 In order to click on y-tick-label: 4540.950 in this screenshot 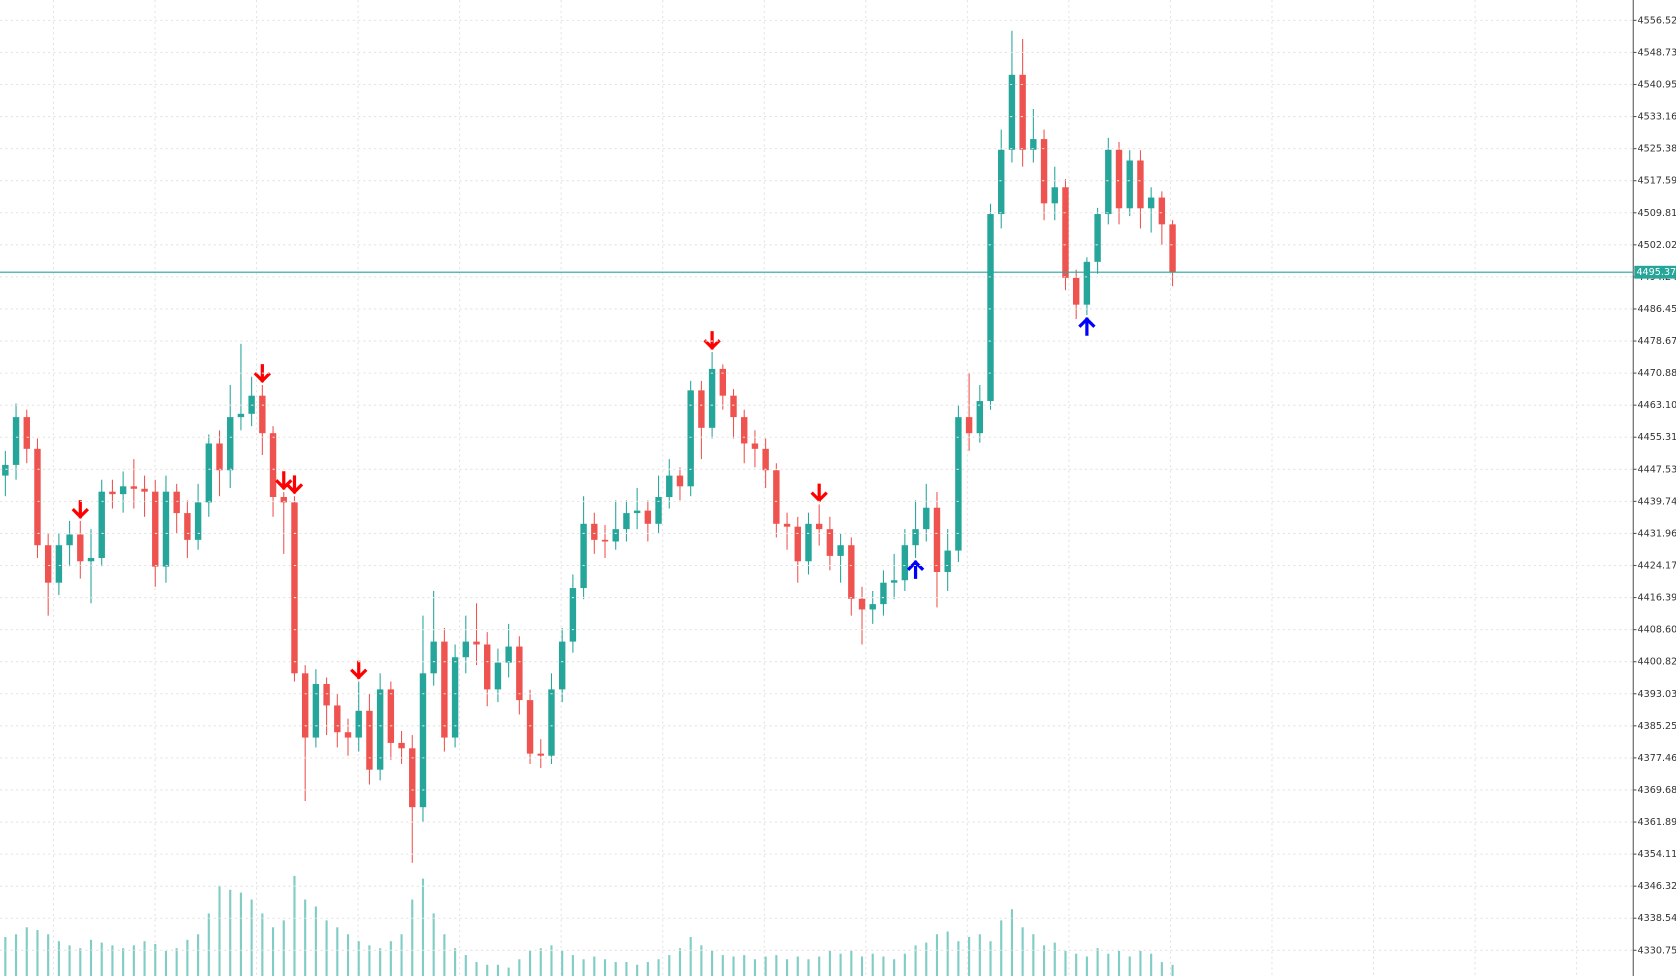, I will do `click(1657, 84)`.